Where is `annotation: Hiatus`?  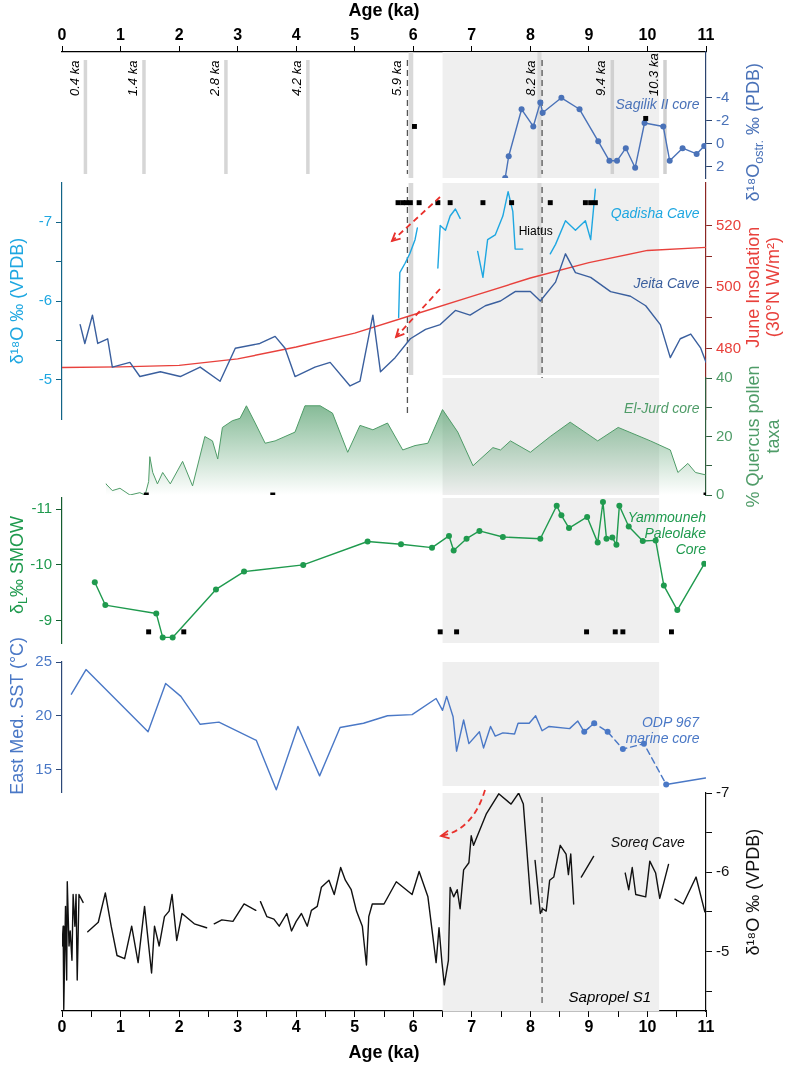
annotation: Hiatus is located at coordinates (535, 231).